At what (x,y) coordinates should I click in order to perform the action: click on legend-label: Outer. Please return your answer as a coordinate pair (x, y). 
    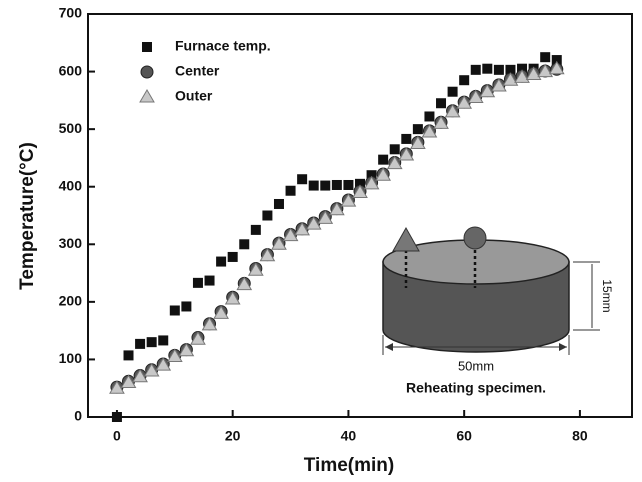
    Looking at the image, I should click on (194, 96).